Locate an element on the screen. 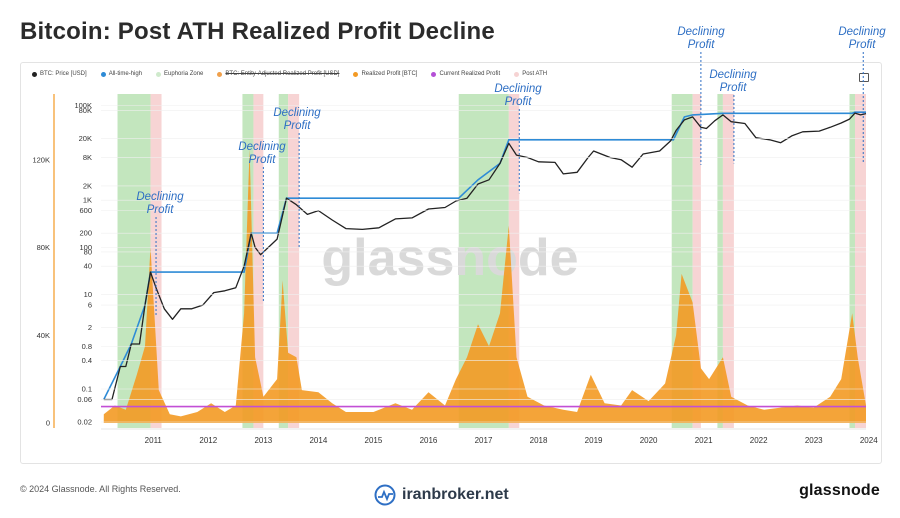  legend-item: Euphoria Zone is located at coordinates (179, 74).